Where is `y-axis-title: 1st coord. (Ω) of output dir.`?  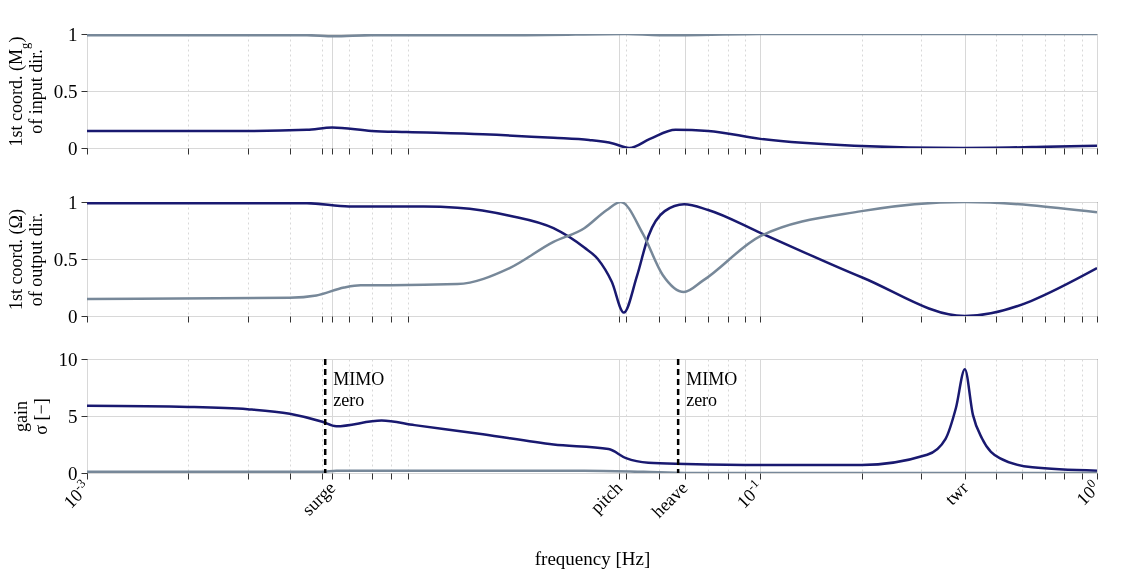
y-axis-title: 1st coord. (Ω) of output dir. is located at coordinates (25, 259).